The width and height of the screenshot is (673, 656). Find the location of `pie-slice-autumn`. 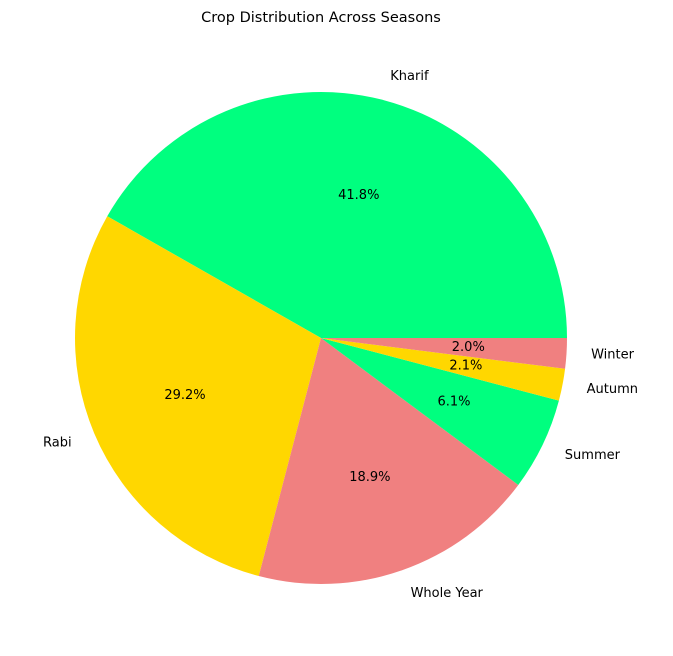

pie-slice-autumn is located at coordinates (443, 369).